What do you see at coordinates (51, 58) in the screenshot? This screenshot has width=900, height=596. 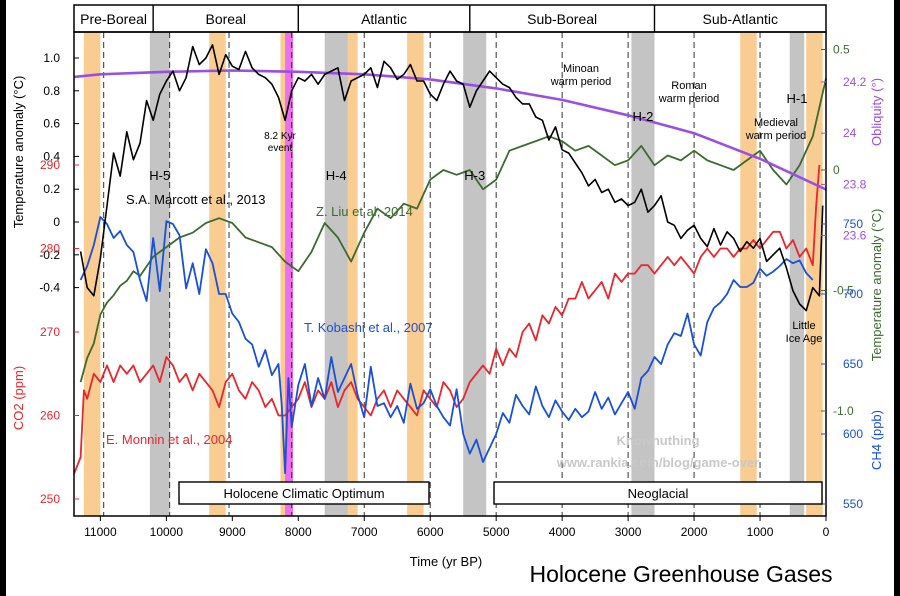 I see `temperature_marcott-tick-label-1.0: 1.0` at bounding box center [51, 58].